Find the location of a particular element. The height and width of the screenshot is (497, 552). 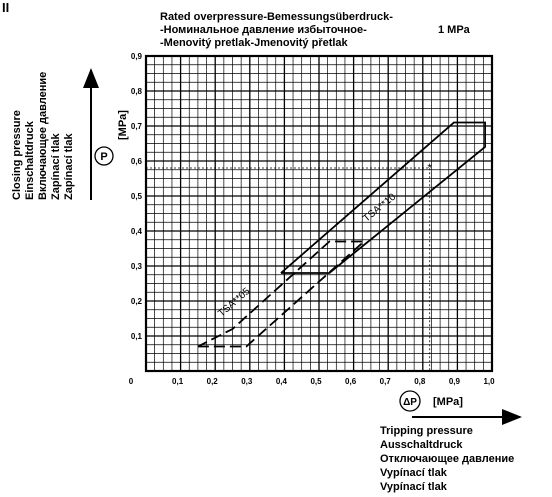

x-tick-label: 0 is located at coordinates (131, 381).